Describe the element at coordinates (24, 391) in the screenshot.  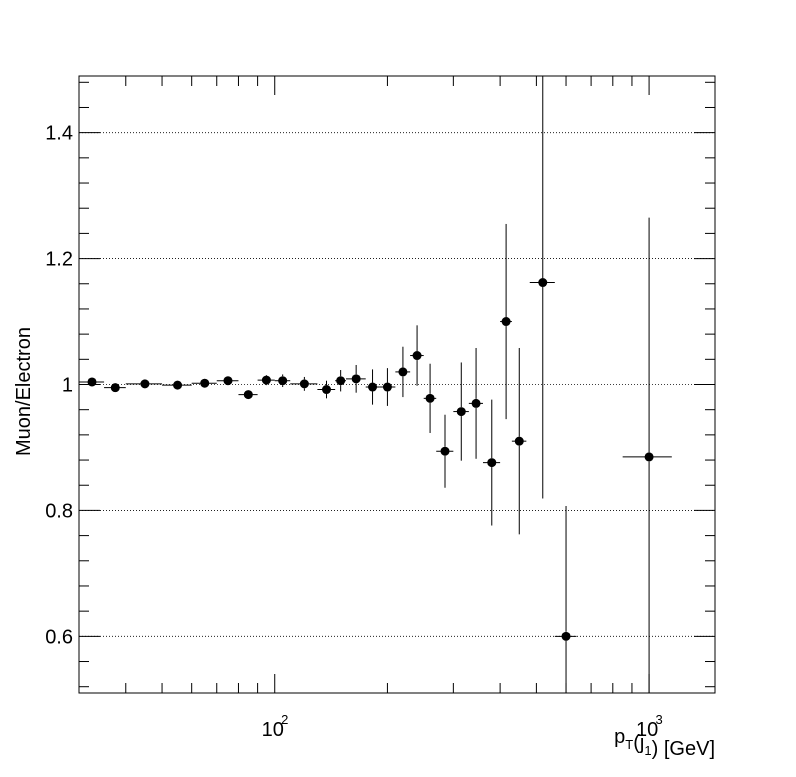
I see `y-axis-title: Muon/Electron` at that location.